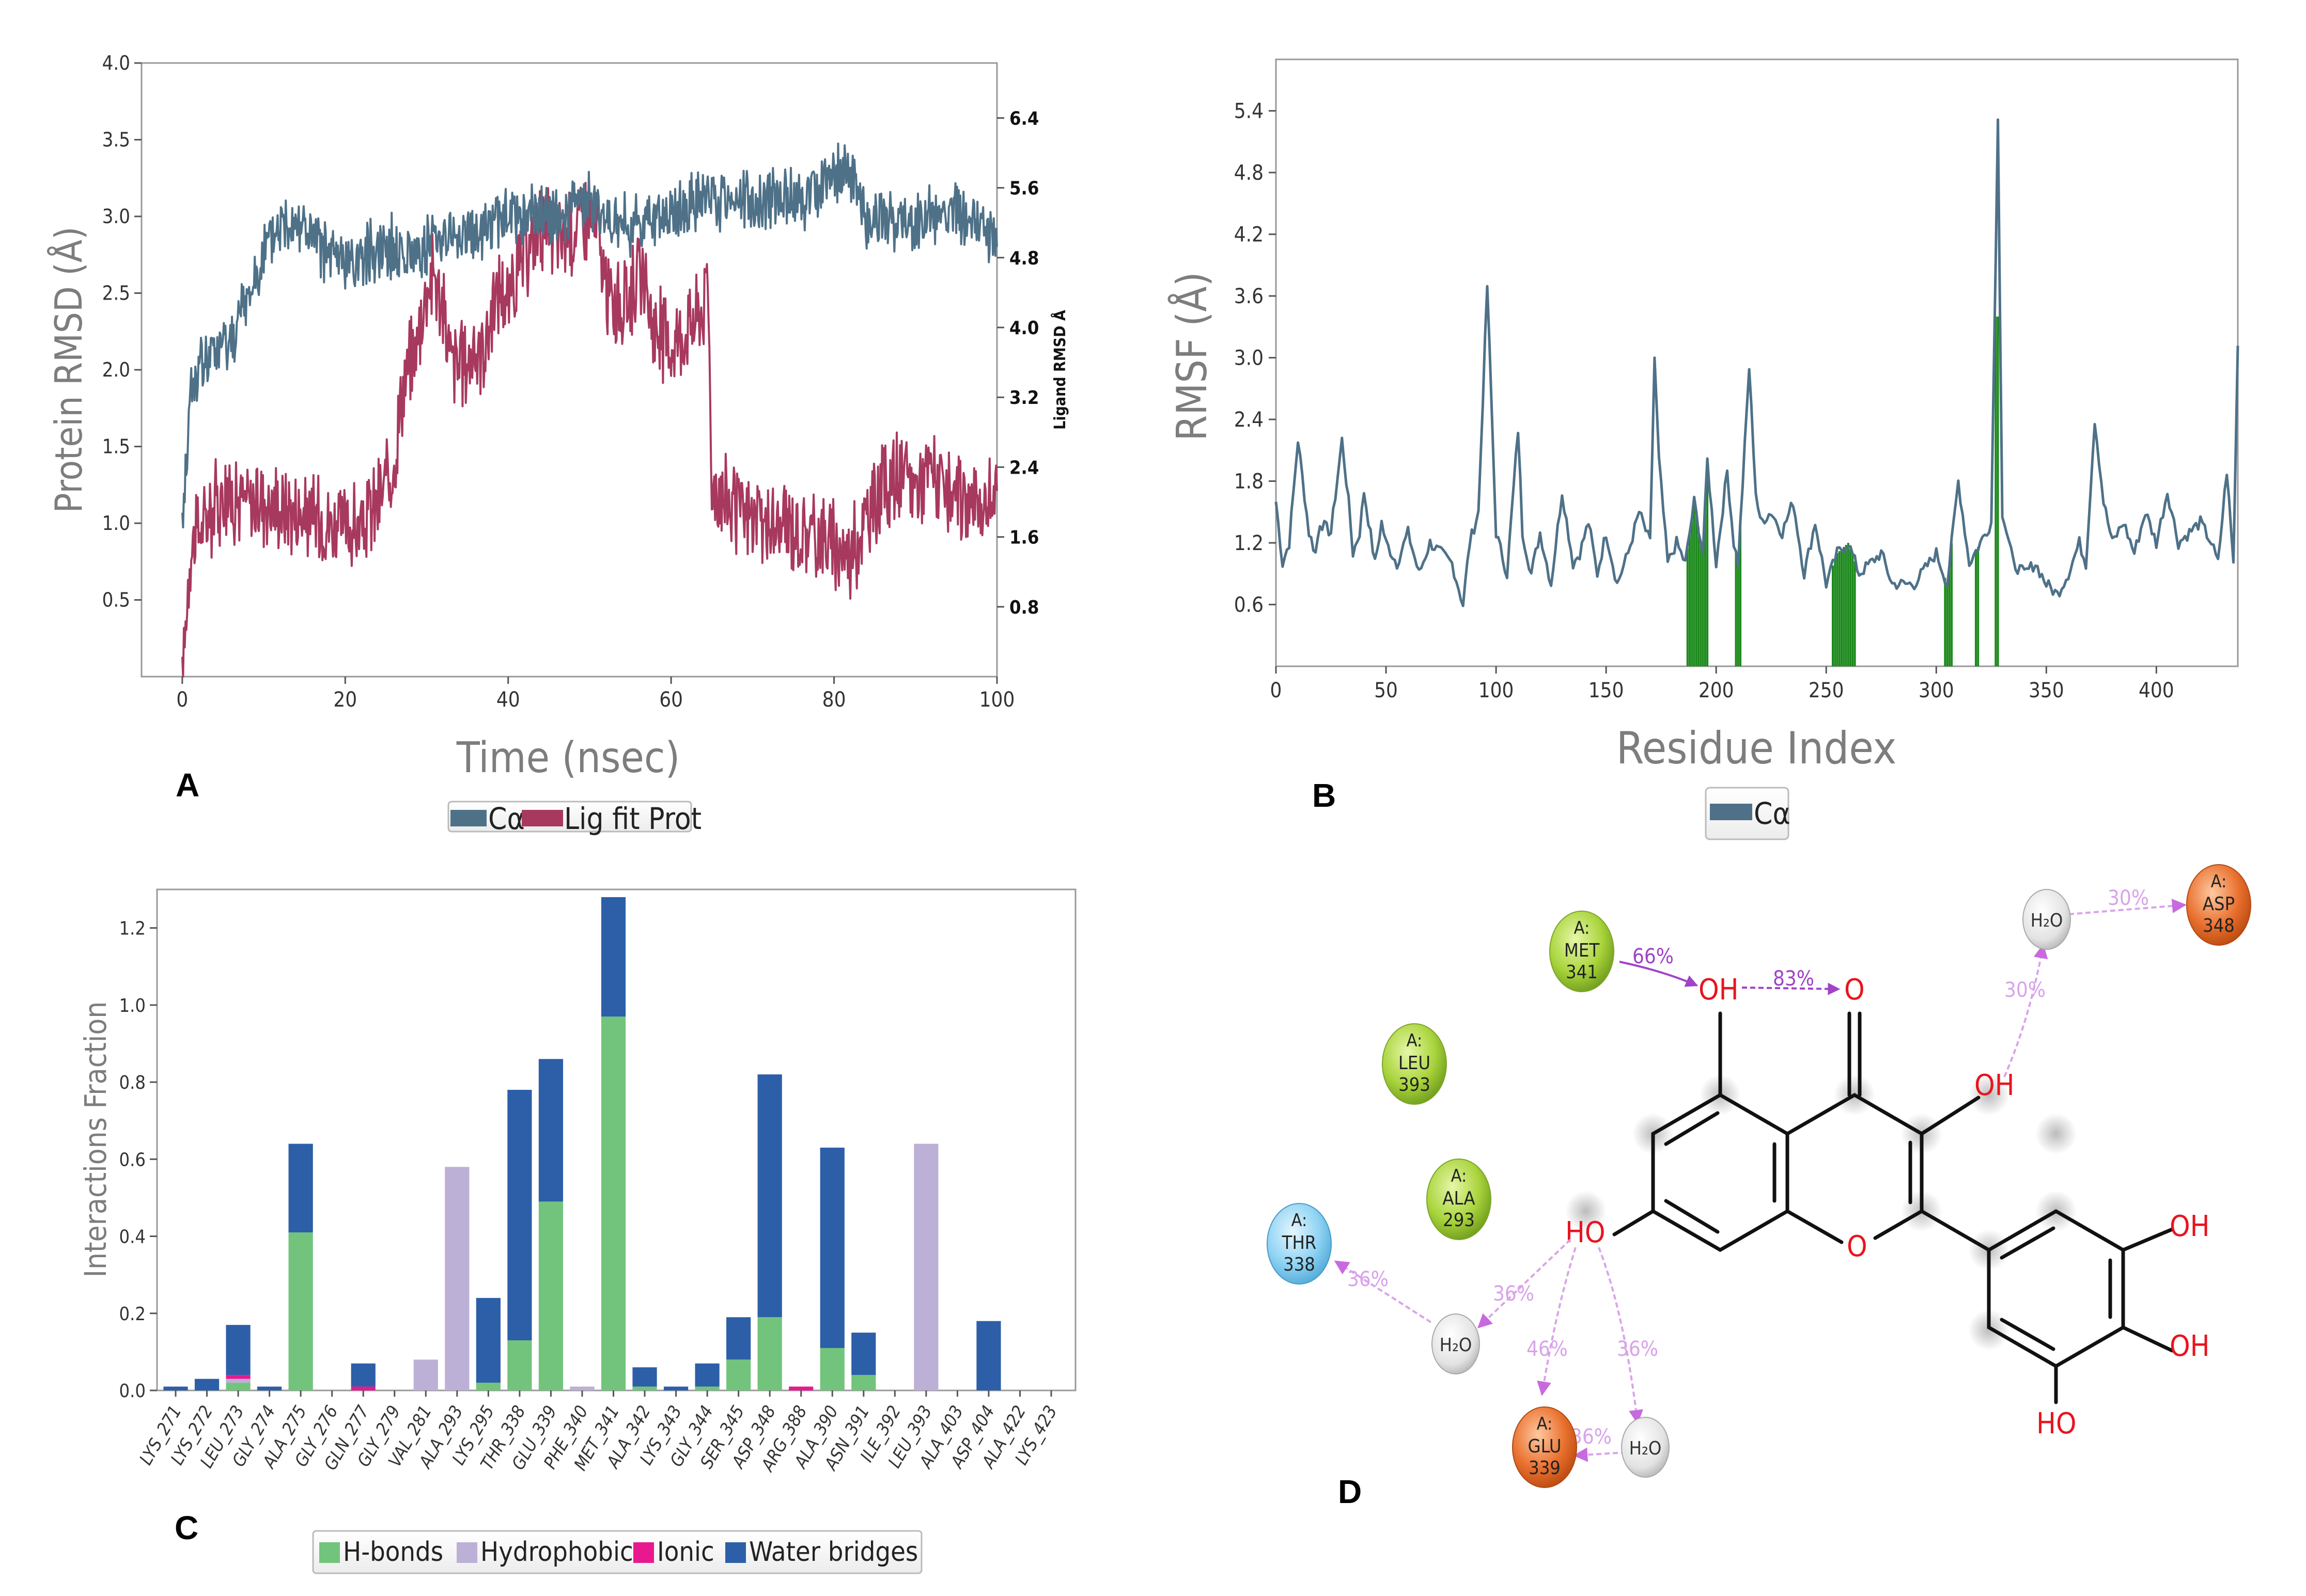 This screenshot has height=1596, width=2306. I want to click on panel-b-y-tick-label: 5.4, so click(1249, 111).